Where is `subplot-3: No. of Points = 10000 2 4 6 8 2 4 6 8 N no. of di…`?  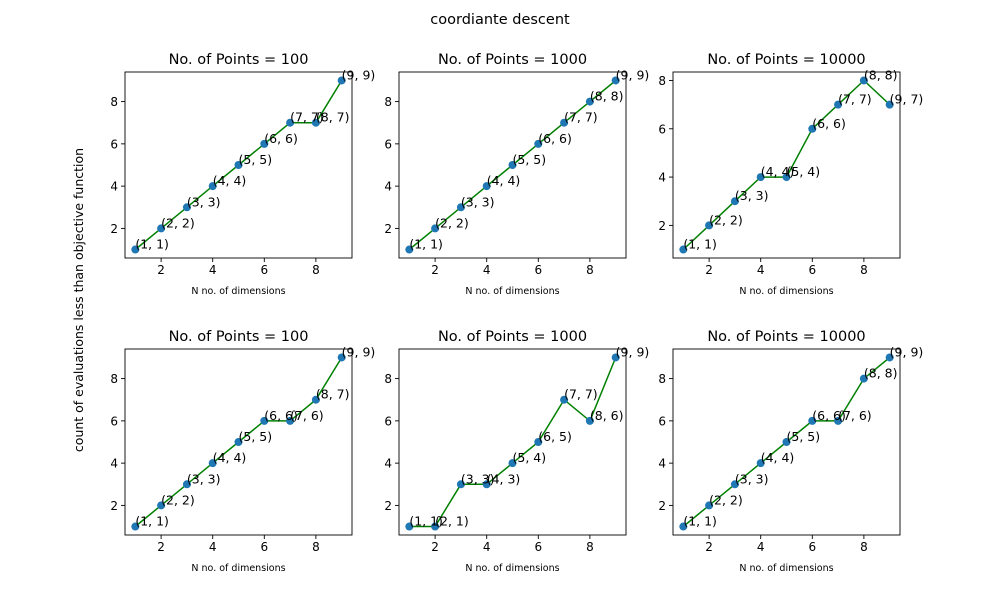 subplot-3: No. of Points = 10000 2 4 6 8 2 4 6 8 N no. of di… is located at coordinates (790, 174).